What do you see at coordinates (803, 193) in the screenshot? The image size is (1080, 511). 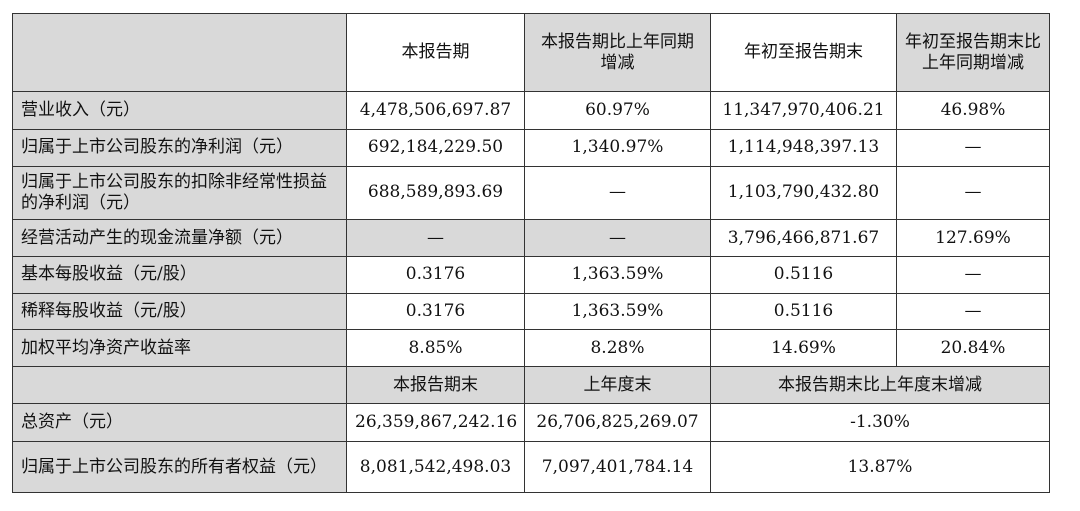 I see `cell-ytd: 1,103,790,432.80` at bounding box center [803, 193].